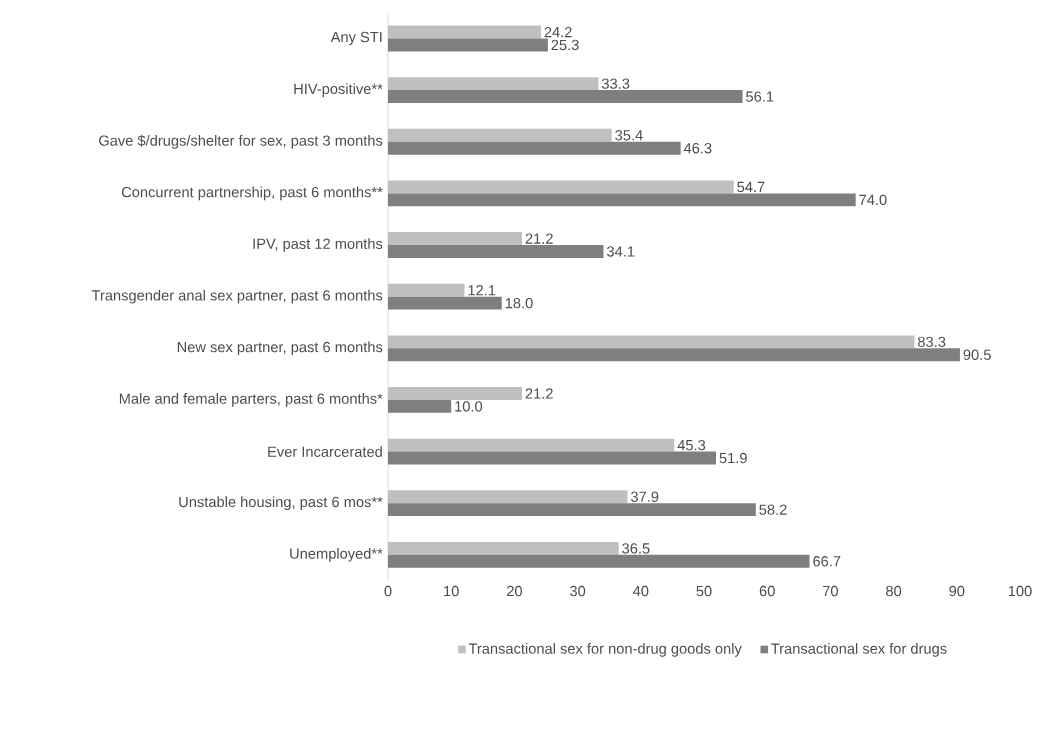 The image size is (1054, 730). What do you see at coordinates (773, 509) in the screenshot?
I see `data-label: 58.2` at bounding box center [773, 509].